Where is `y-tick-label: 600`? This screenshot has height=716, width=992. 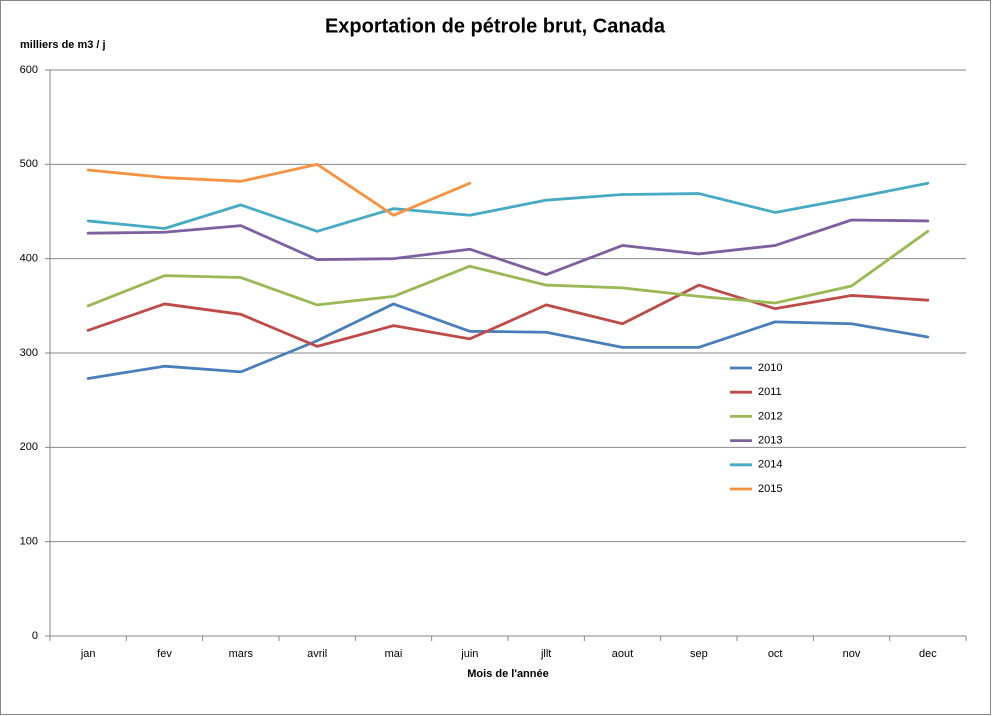 y-tick-label: 600 is located at coordinates (29, 70).